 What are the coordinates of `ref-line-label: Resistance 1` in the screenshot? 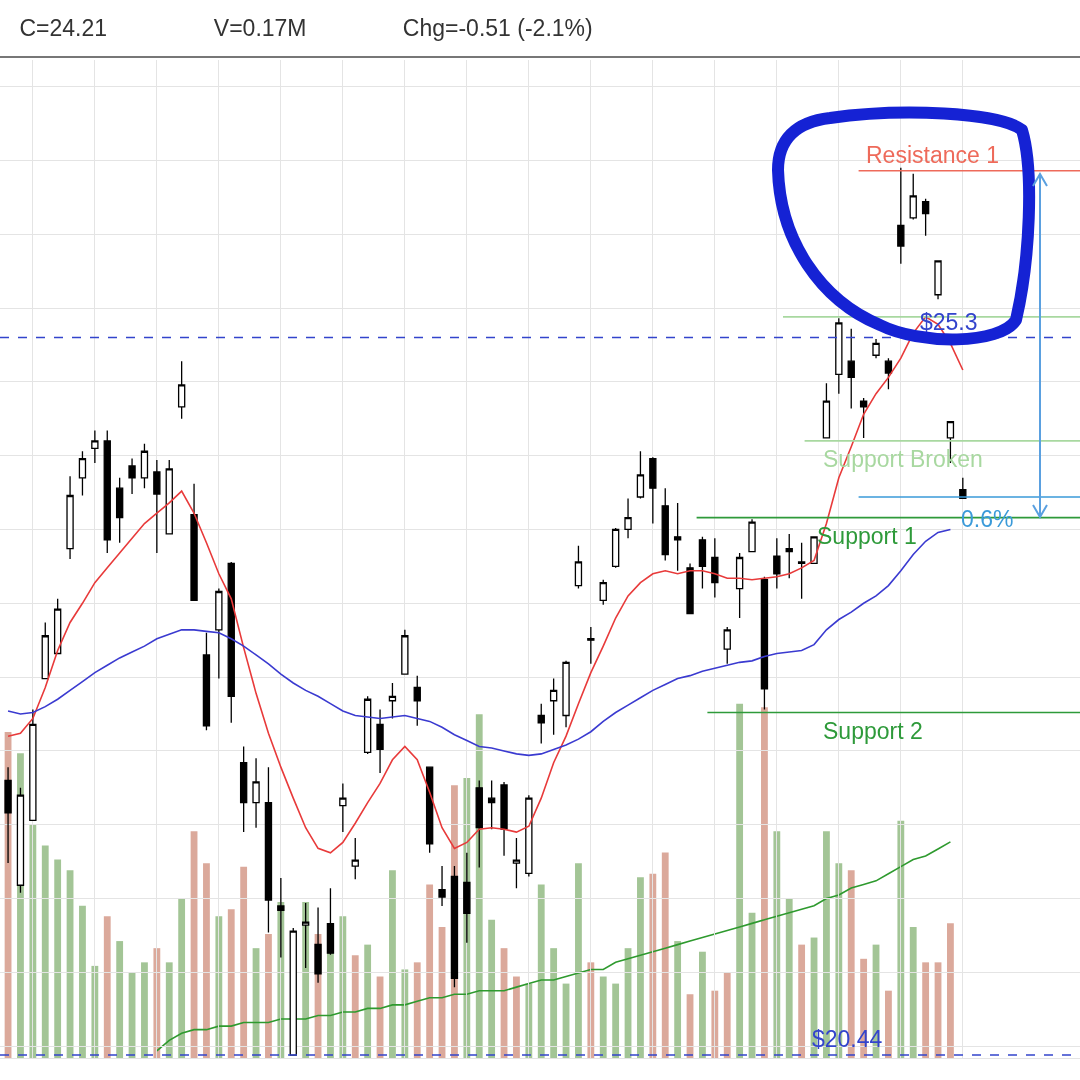 It's located at (932, 155).